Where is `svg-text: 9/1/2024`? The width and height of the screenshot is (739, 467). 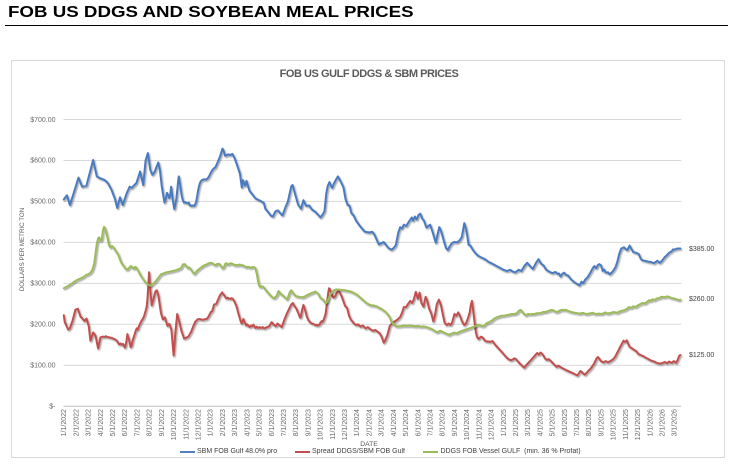
svg-text: 9/1/2024 is located at coordinates (455, 422).